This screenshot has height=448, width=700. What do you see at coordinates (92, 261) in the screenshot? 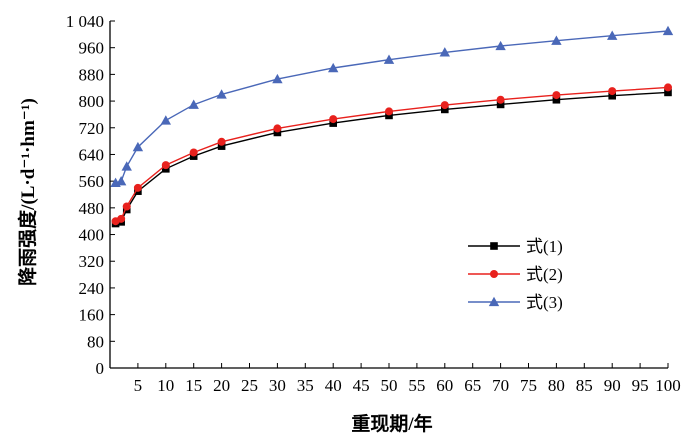
I see `y-tick-label: 320` at bounding box center [92, 261].